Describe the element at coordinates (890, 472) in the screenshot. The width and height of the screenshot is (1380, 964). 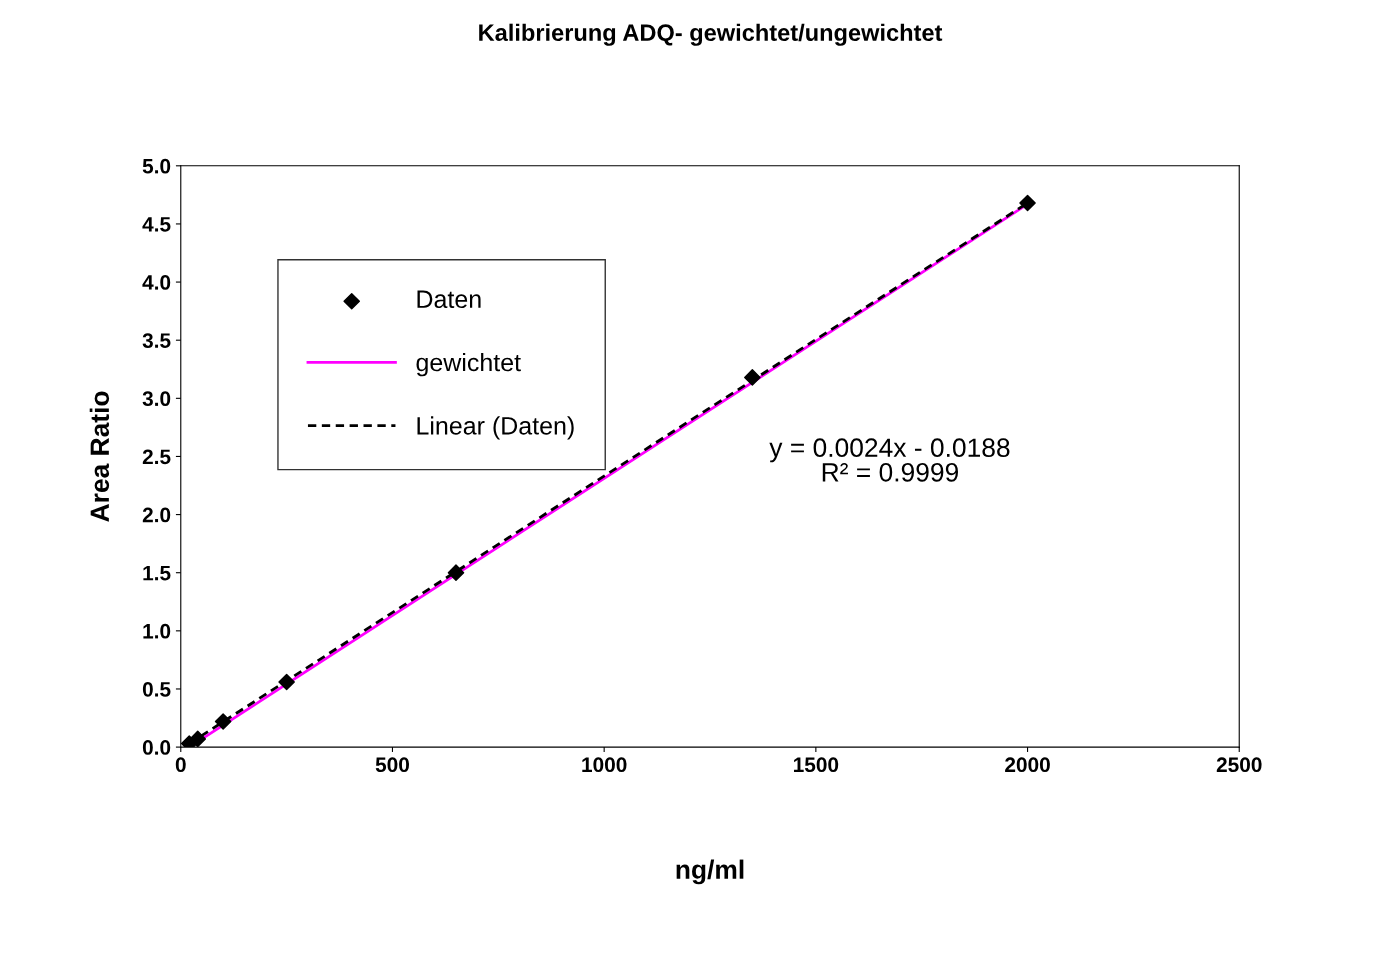
I see `annotation: R² = 0.9999` at that location.